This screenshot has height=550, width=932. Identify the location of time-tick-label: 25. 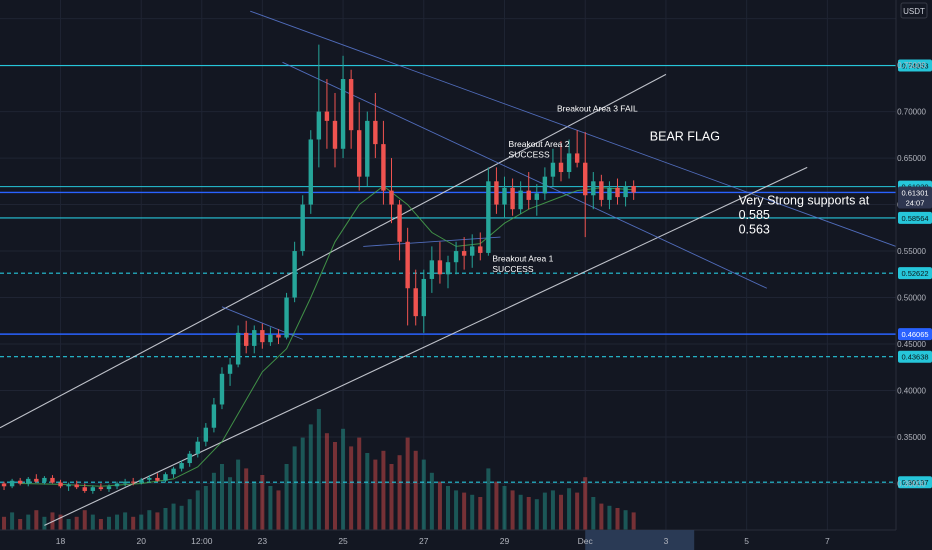
(343, 541).